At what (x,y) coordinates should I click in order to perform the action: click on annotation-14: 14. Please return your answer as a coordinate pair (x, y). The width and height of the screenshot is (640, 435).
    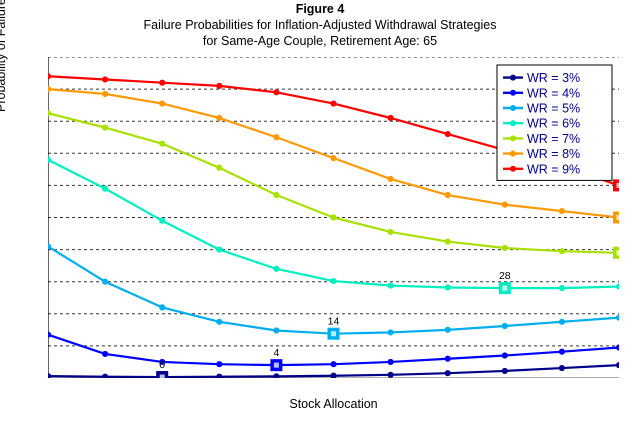
    Looking at the image, I should click on (333, 328).